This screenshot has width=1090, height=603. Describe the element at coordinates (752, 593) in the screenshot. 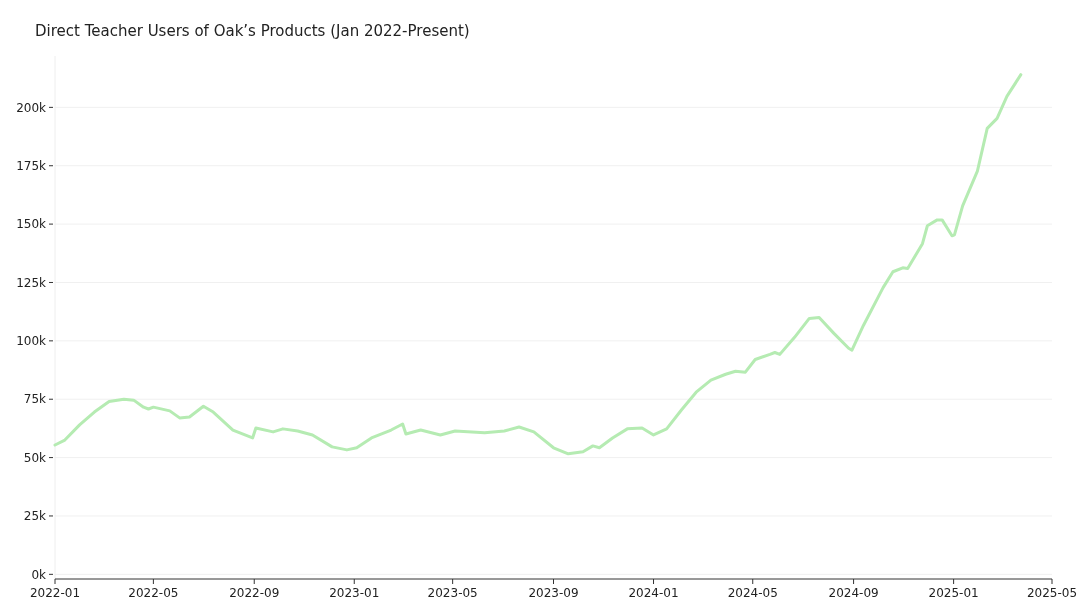

I see `x-tick-label: 2024-05` at that location.